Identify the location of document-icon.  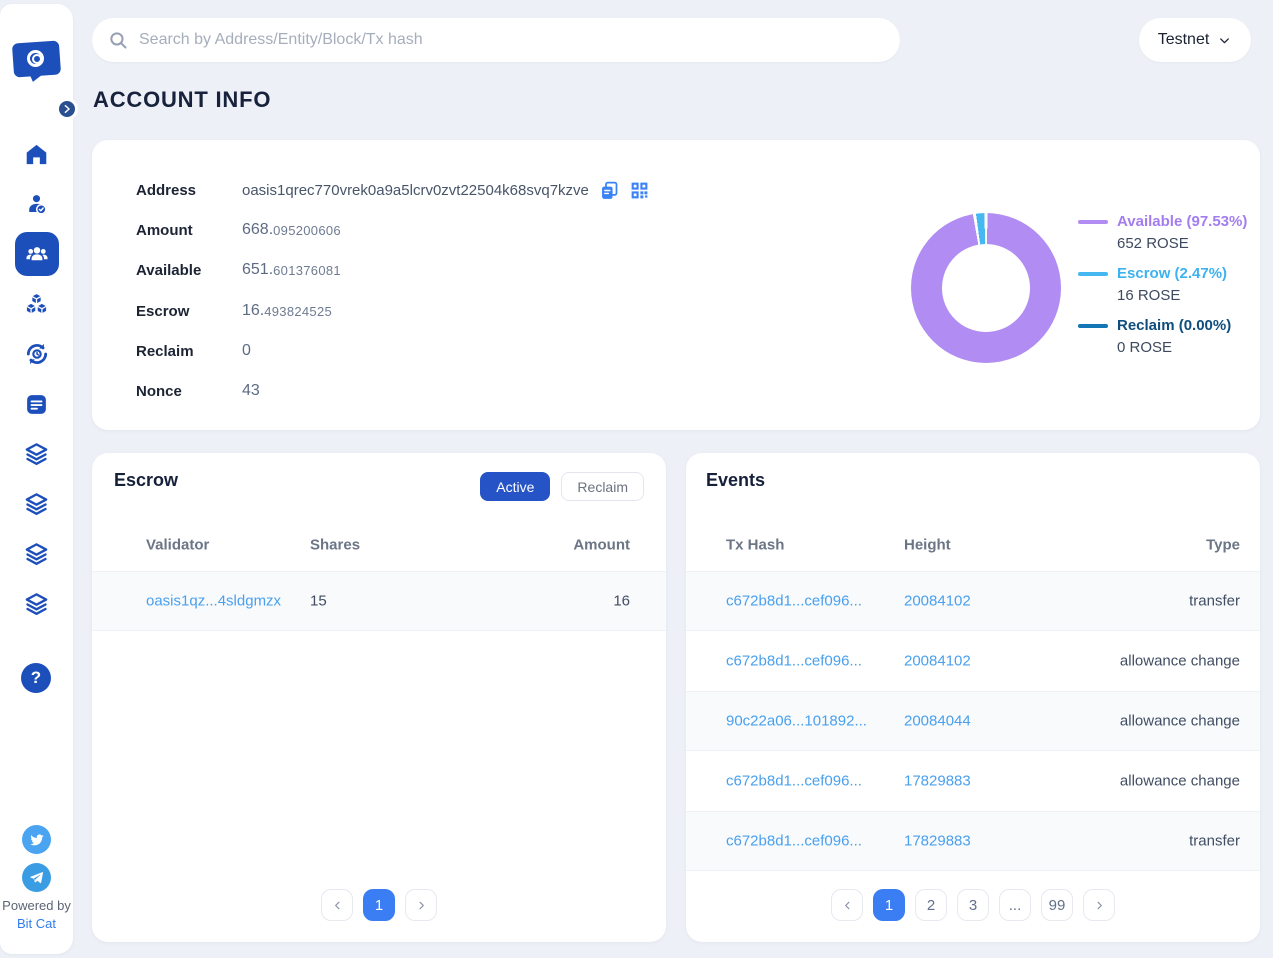
(36, 404).